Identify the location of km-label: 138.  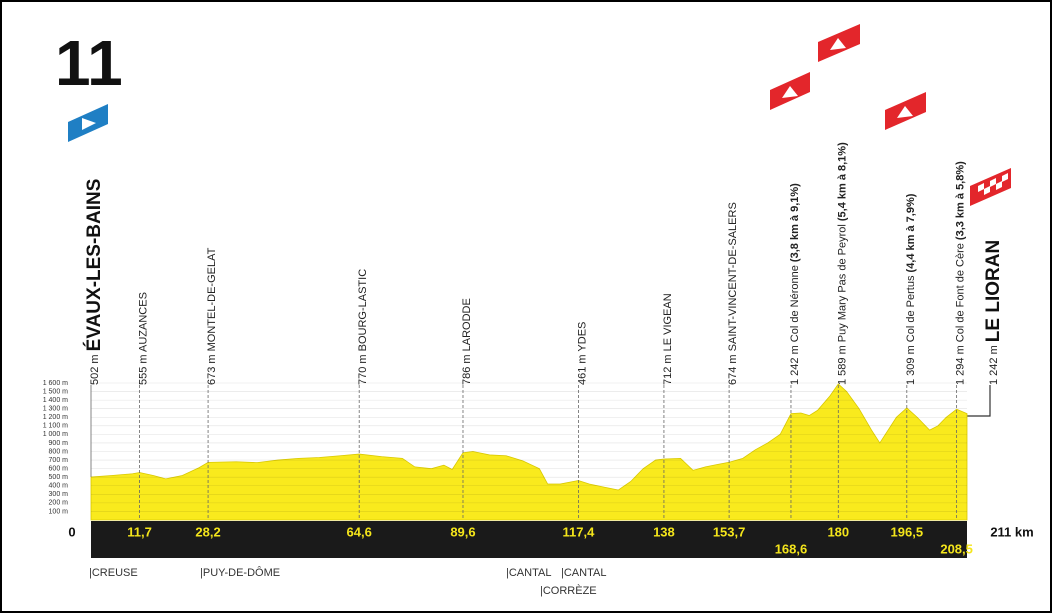
(664, 531).